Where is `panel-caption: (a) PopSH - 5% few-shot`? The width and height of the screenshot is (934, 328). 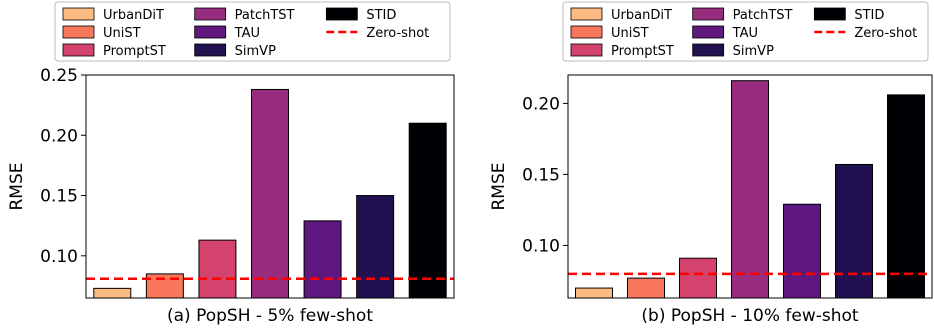
panel-caption: (a) PopSH - 5% few-shot is located at coordinates (270, 316).